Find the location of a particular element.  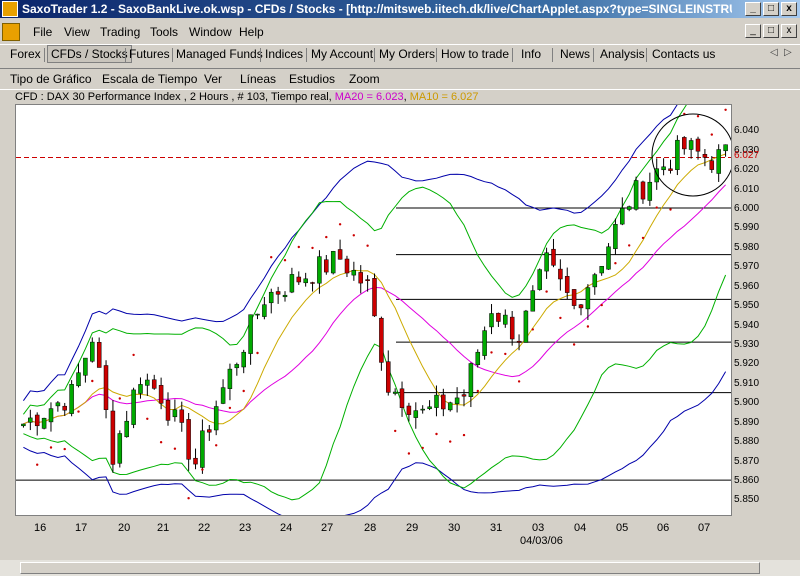

tab-my-account: My Account is located at coordinates (342, 54).